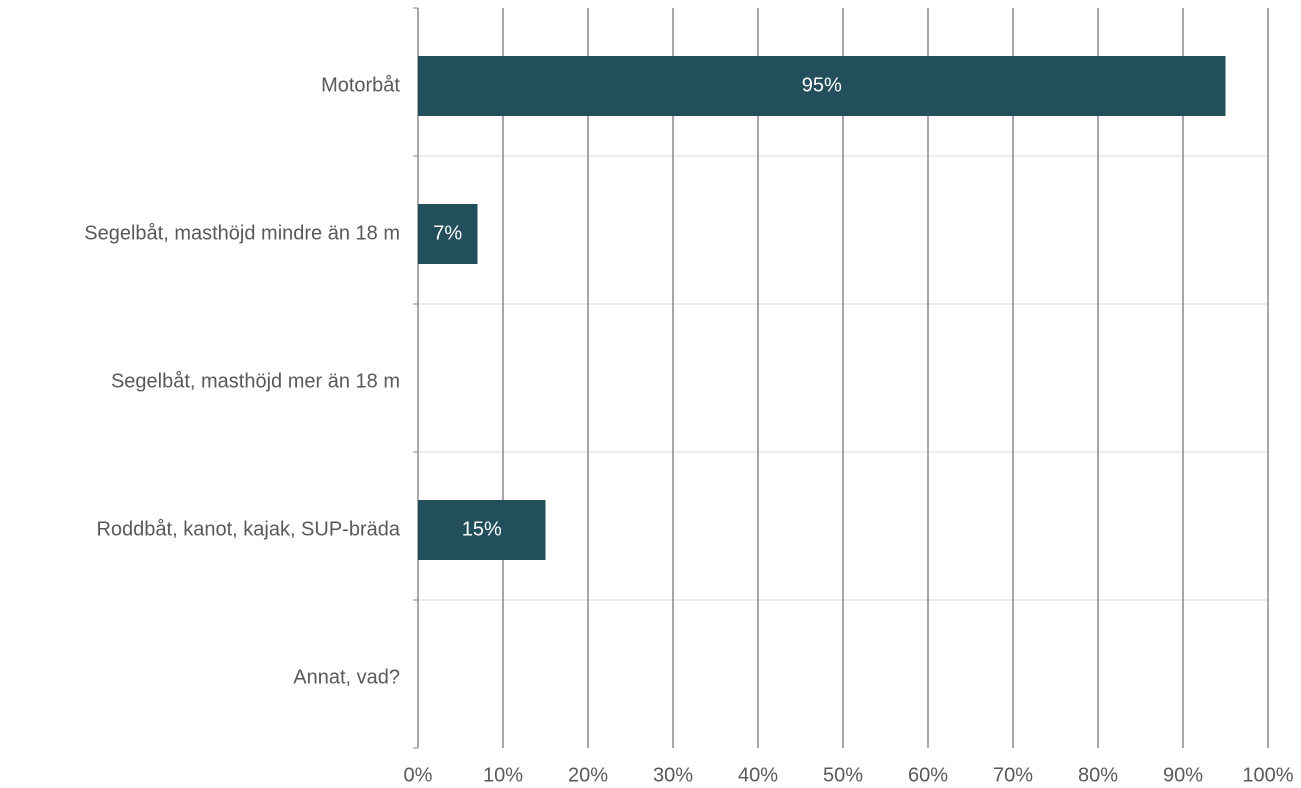 This screenshot has height=788, width=1301. What do you see at coordinates (360, 85) in the screenshot?
I see `y-tick-label: Motorbåt` at bounding box center [360, 85].